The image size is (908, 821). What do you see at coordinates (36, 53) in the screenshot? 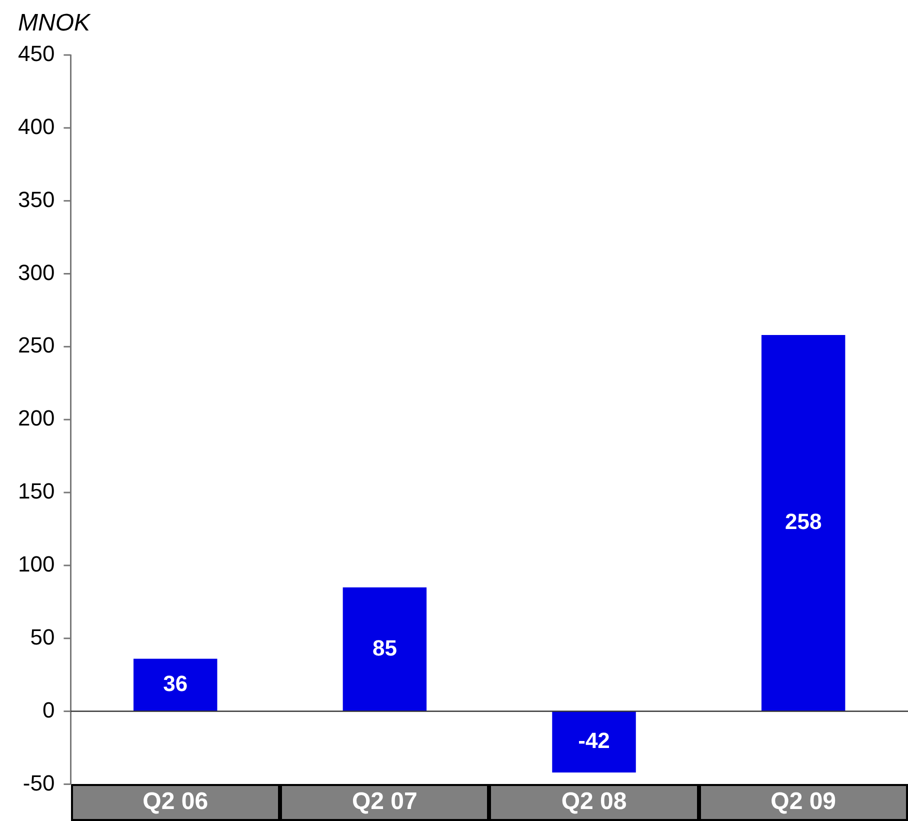
I see `y-tick-label: 450` at bounding box center [36, 53].